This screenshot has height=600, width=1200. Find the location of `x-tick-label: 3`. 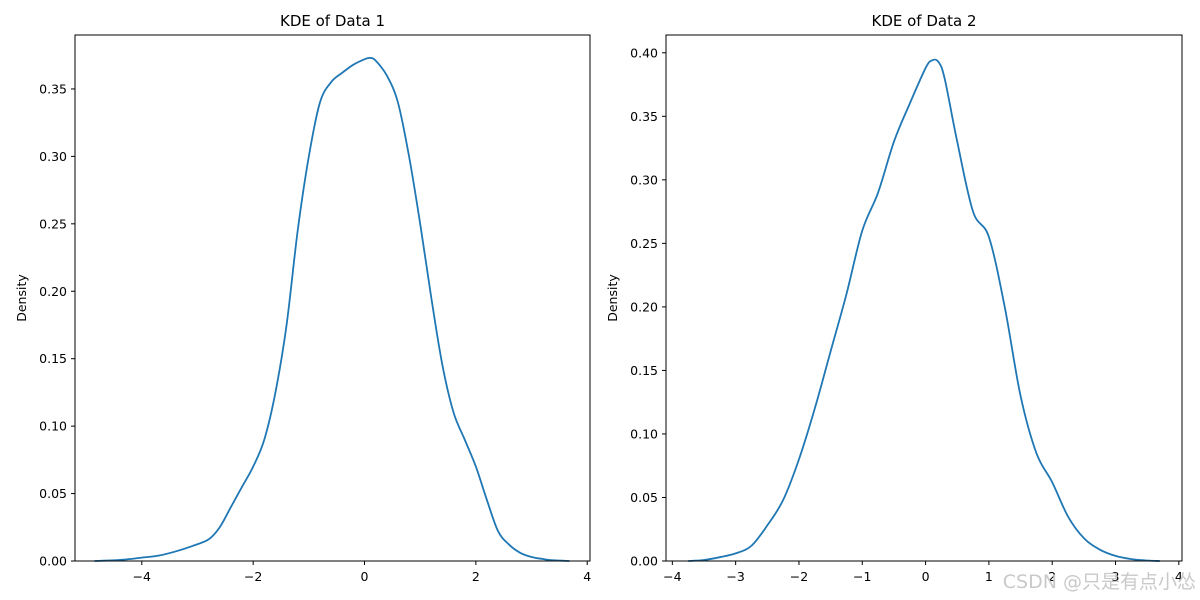

x-tick-label: 3 is located at coordinates (1116, 576).